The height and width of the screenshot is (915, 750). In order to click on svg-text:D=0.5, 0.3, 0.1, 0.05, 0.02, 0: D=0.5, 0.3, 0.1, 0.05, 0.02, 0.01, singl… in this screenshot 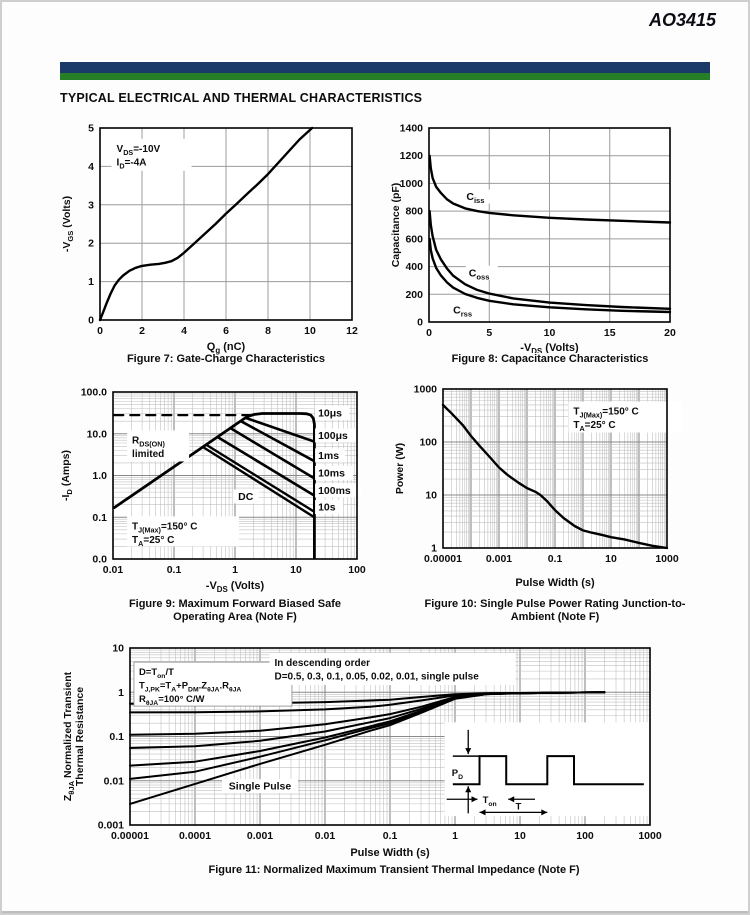, I will do `click(376, 677)`.